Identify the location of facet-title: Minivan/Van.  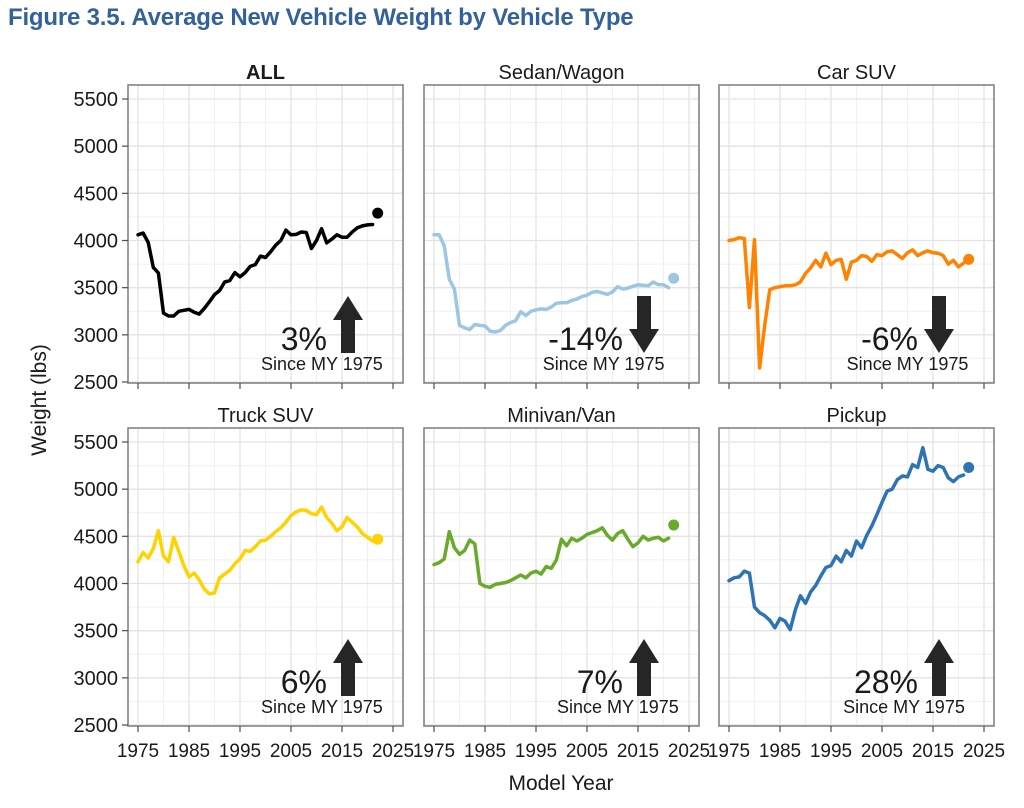
(561, 416).